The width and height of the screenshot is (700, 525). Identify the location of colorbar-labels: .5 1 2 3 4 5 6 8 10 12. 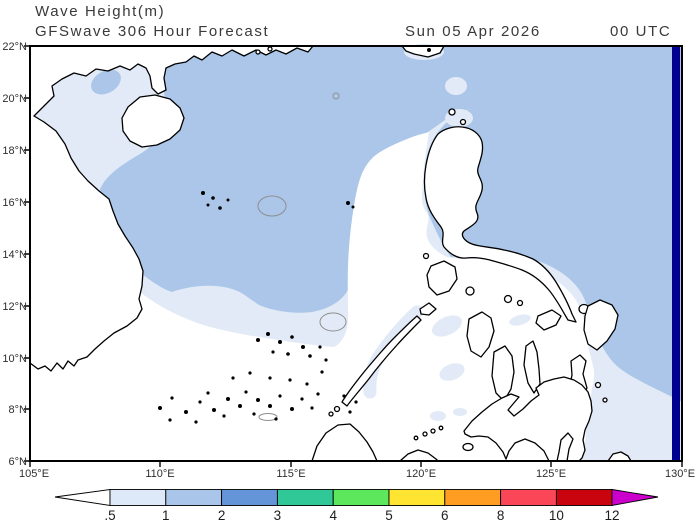
(361, 515).